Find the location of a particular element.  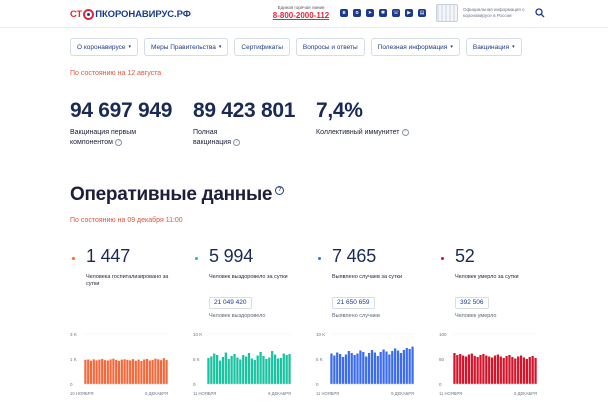

youtube-icon: ▶ is located at coordinates (409, 13).